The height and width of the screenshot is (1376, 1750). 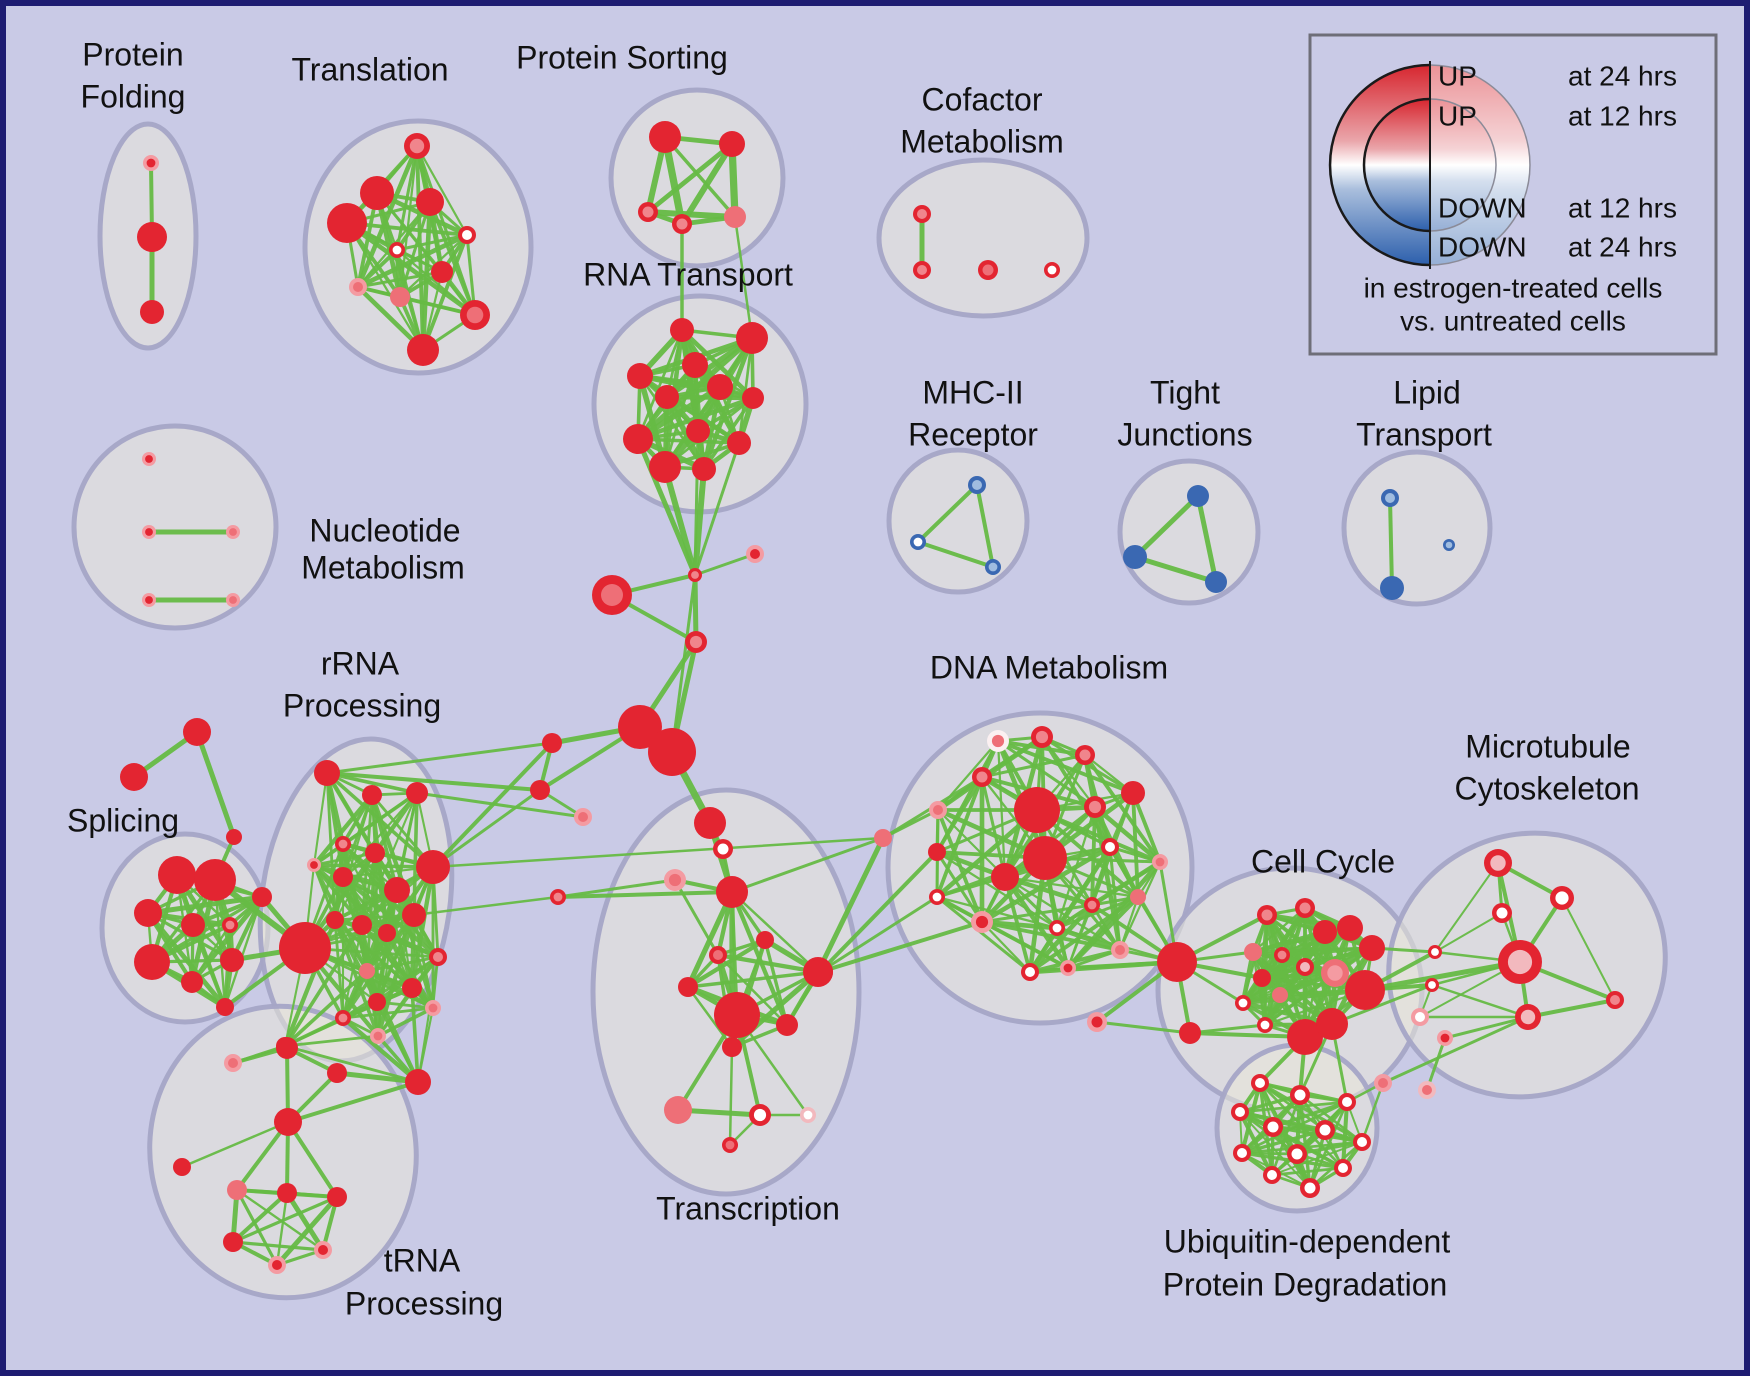 What do you see at coordinates (665, 467) in the screenshot?
I see `node-rt11` at bounding box center [665, 467].